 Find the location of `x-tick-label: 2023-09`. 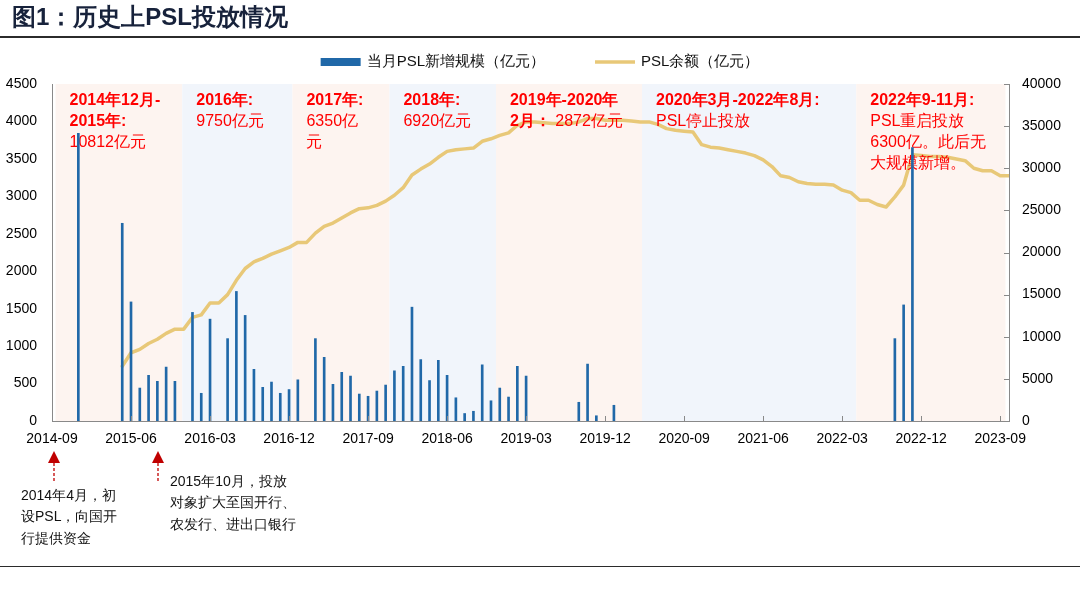

x-tick-label: 2023-09 is located at coordinates (1000, 438).